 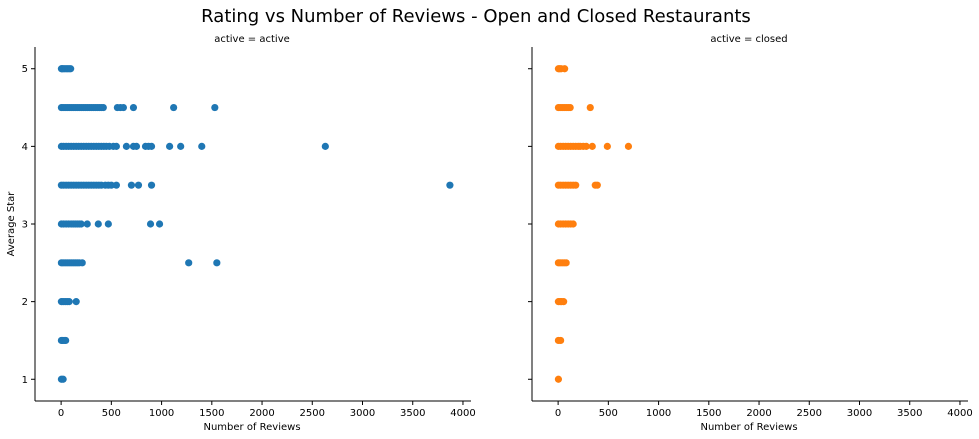 I want to click on scatter-points, so click(x=593, y=224).